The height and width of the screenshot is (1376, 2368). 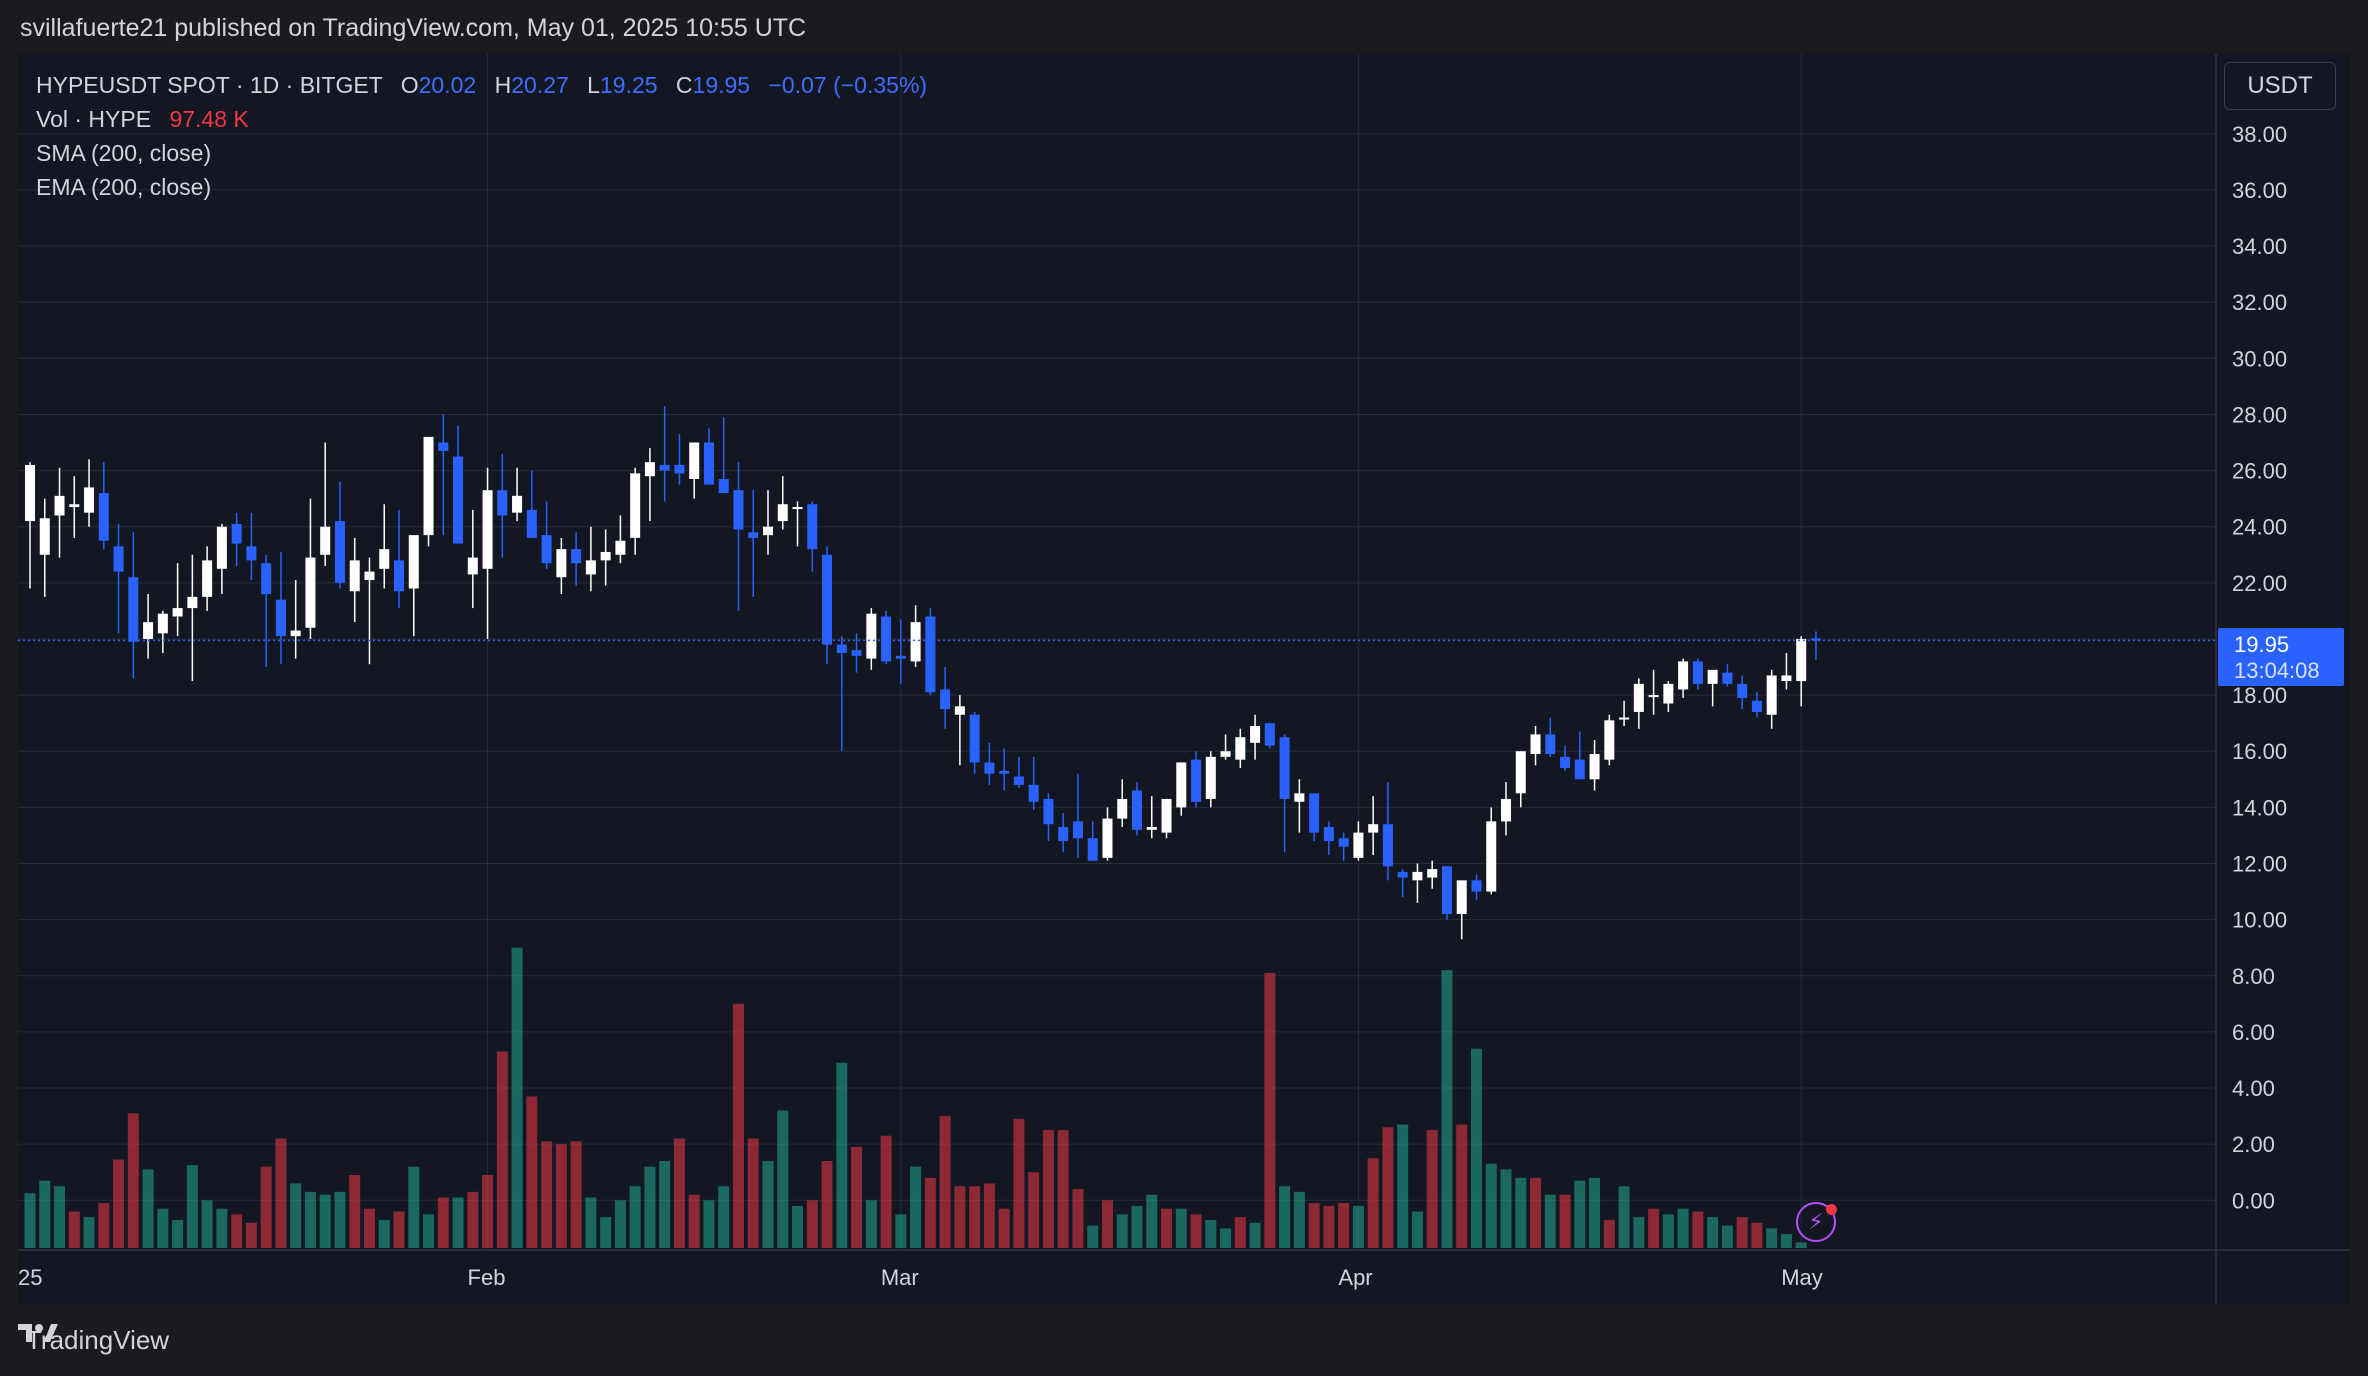 I want to click on ema-indicator: EMA (200, close), so click(x=124, y=187).